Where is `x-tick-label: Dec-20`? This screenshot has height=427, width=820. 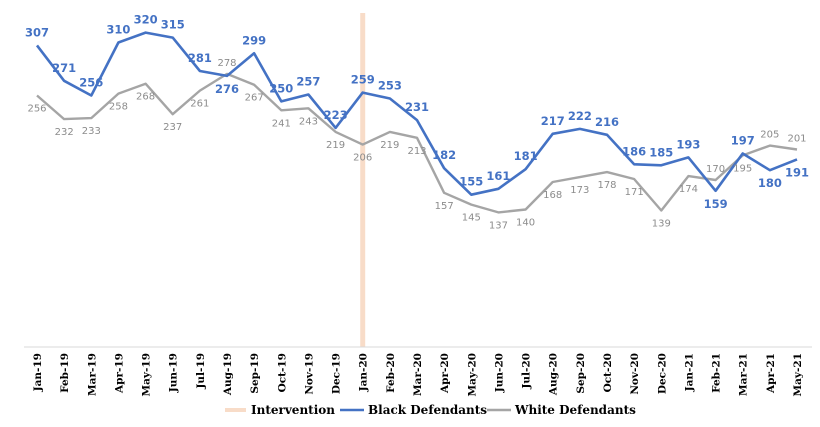 x-tick-label: Dec-20 is located at coordinates (662, 373).